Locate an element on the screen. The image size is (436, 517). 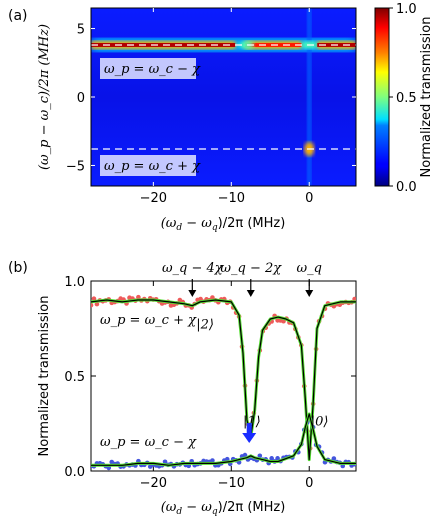
b-xtick-label-1: −10 is located at coordinates (231, 483).